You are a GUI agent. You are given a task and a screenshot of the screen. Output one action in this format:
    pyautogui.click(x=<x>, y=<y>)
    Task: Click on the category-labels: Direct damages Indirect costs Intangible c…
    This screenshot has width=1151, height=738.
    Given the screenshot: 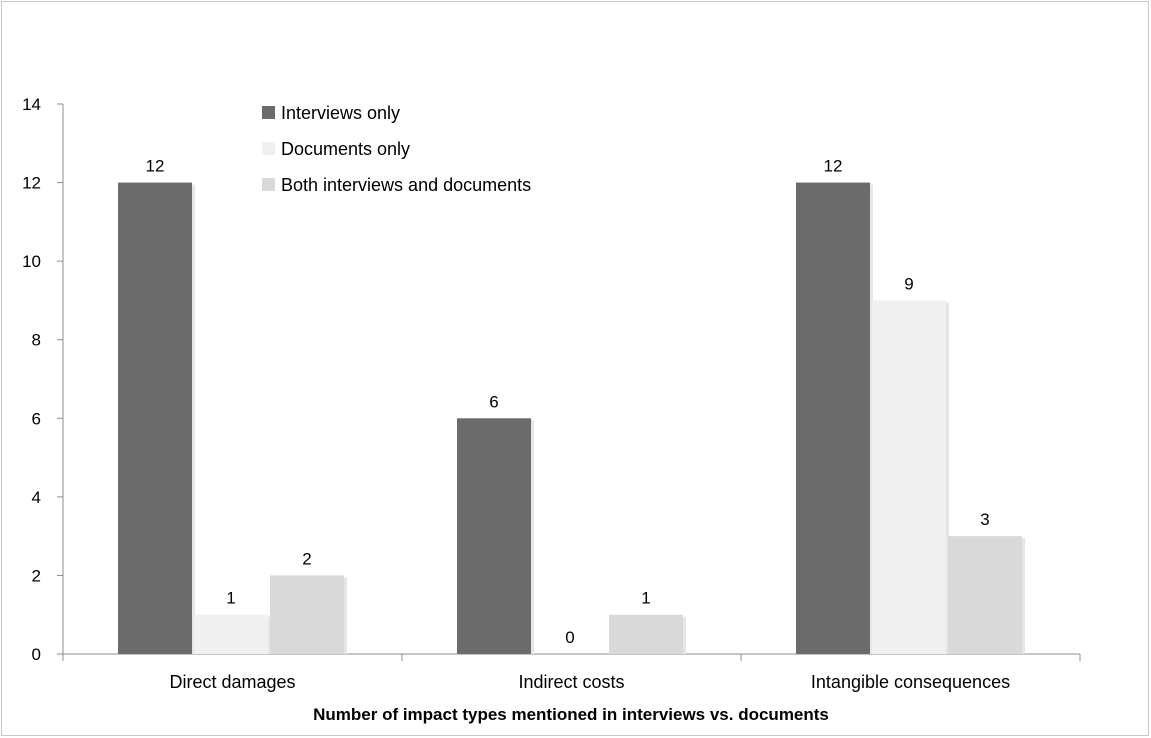 What is the action you would take?
    pyautogui.click(x=589, y=682)
    